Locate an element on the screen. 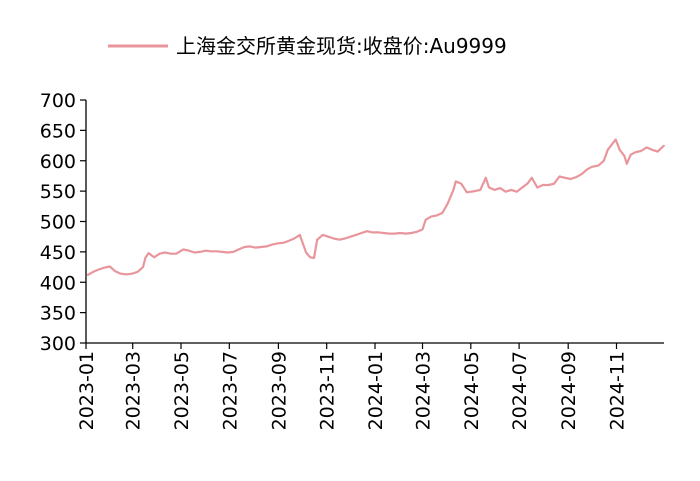 The image size is (700, 481). y-axis: 300 350 400 450 500 550 600 650 700 is located at coordinates (63, 222).